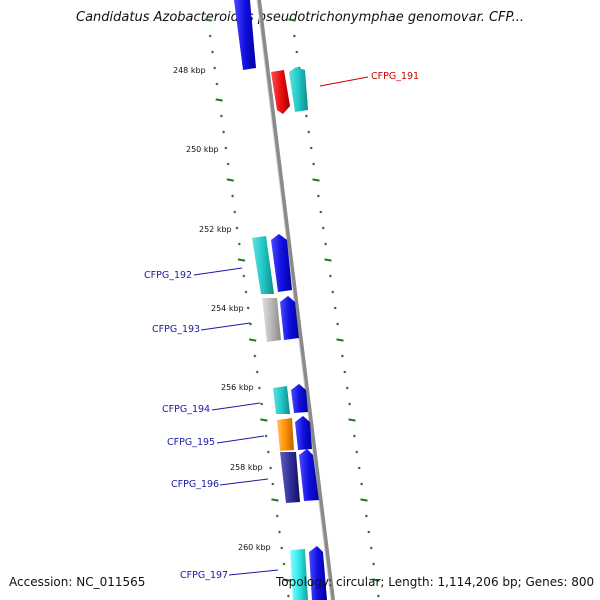 The width and height of the screenshot is (600, 600). I want to click on feature-cfpg-194-cyan, so click(281, 400).